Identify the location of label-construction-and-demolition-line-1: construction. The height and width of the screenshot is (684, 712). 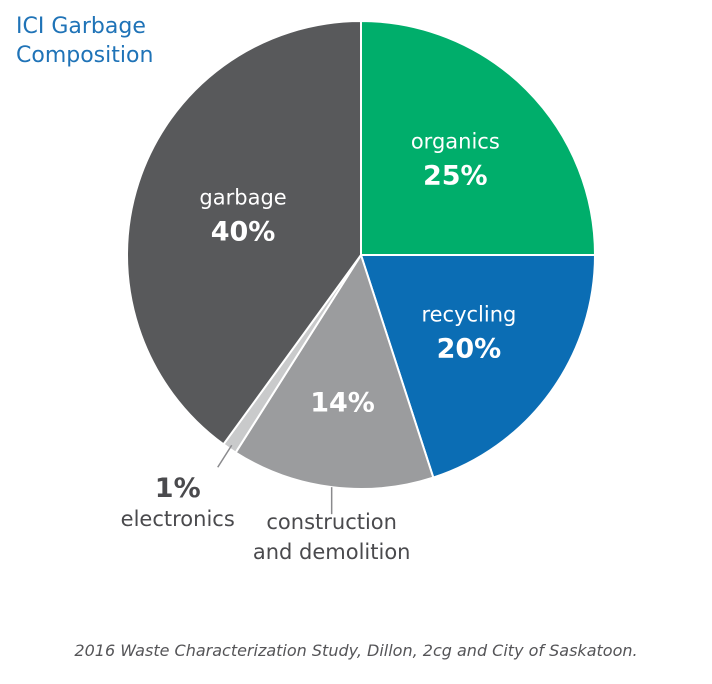
(331, 522).